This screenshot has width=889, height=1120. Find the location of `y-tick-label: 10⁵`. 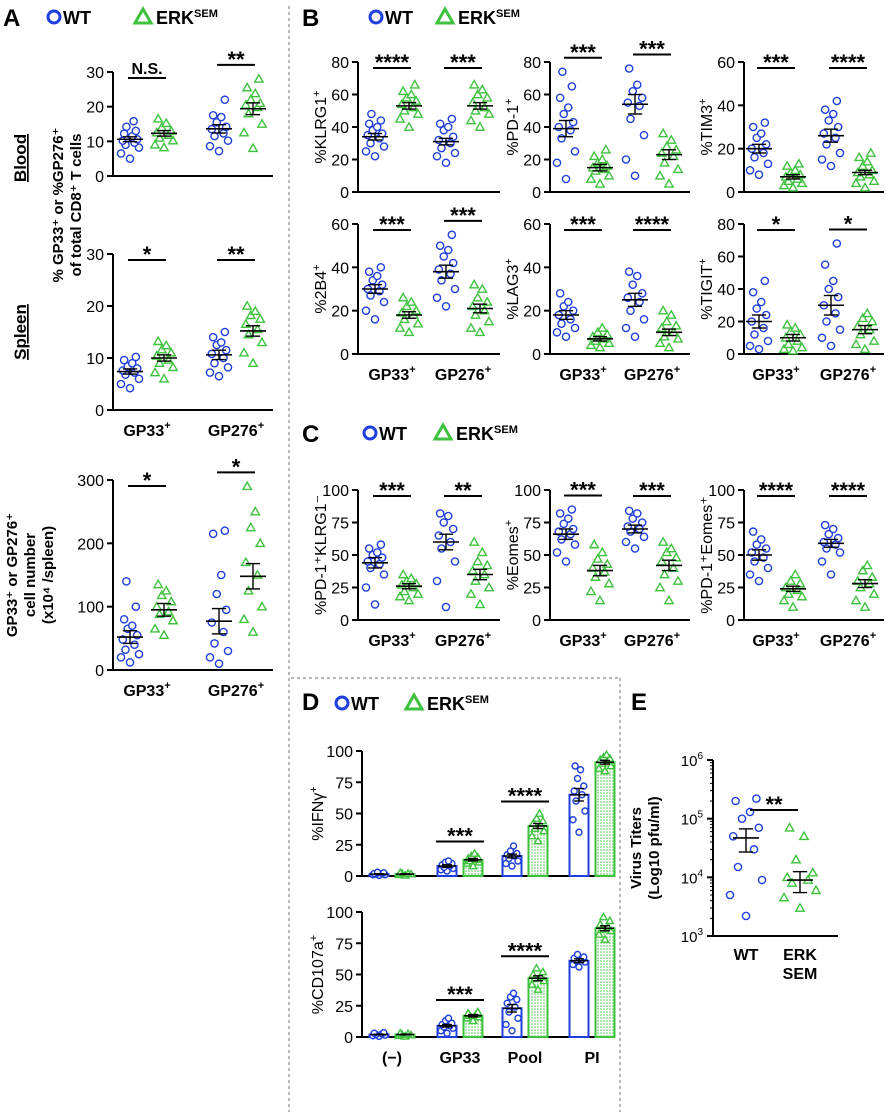

y-tick-label: 10⁵ is located at coordinates (692, 819).